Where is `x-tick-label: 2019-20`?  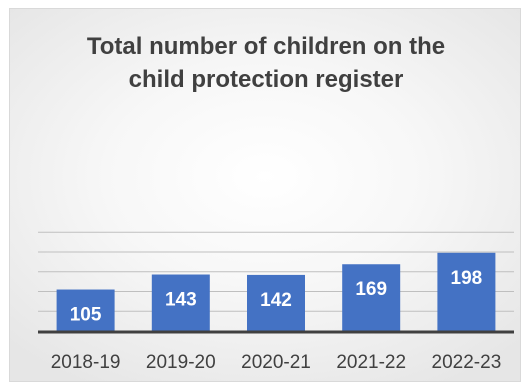 x-tick-label: 2019-20 is located at coordinates (181, 362).